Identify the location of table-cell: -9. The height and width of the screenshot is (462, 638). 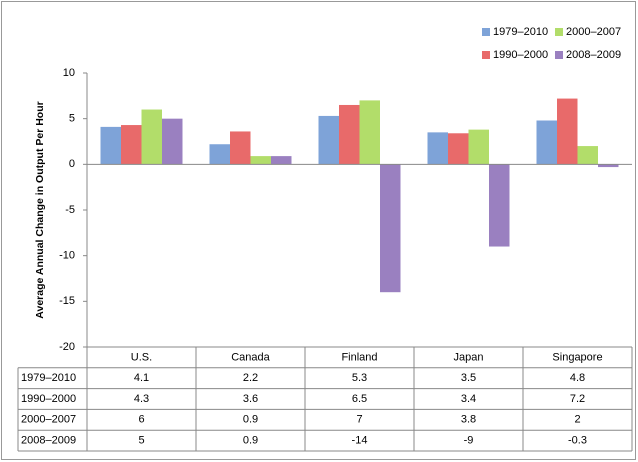
(469, 441).